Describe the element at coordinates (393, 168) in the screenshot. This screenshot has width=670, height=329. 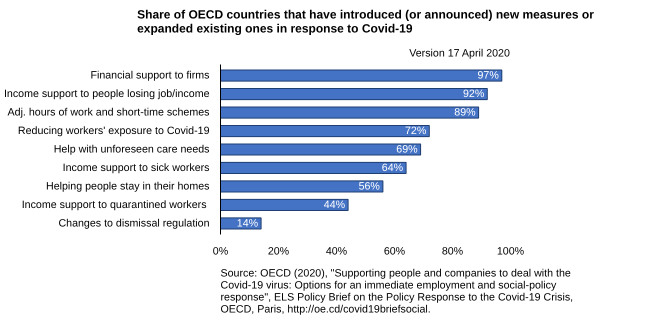
I see `data-label: 64%` at that location.